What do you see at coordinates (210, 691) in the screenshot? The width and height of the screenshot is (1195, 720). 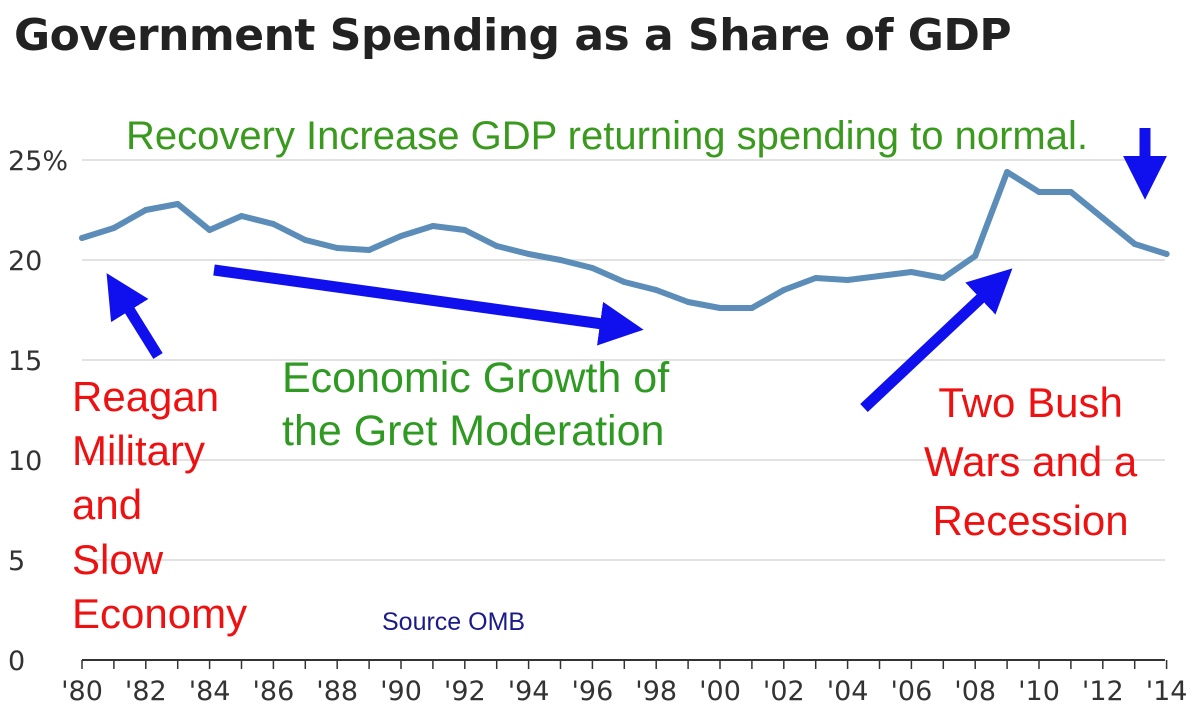 I see `x-tick-label: '84` at bounding box center [210, 691].